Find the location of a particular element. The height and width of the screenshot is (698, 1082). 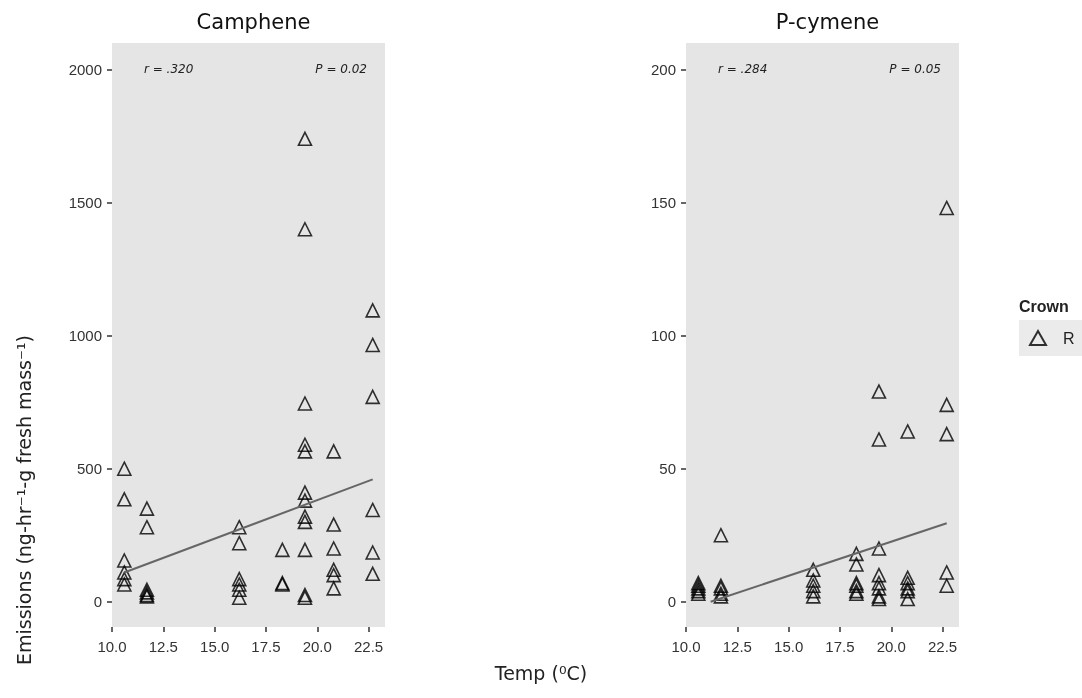

annotation: r = .320 is located at coordinates (169, 69).